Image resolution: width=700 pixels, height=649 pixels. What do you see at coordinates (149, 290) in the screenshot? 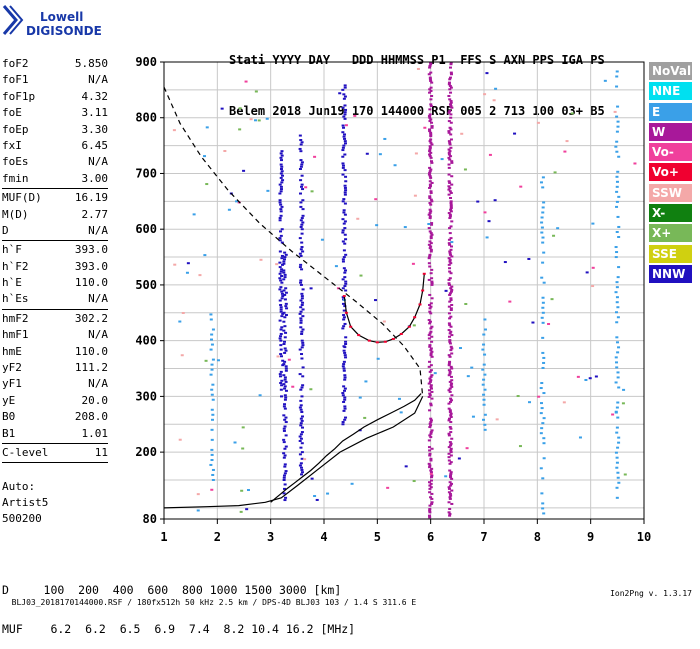
I see `y-axis-ticks: 80 200 300 400 500 600 700 800 900` at bounding box center [149, 290].